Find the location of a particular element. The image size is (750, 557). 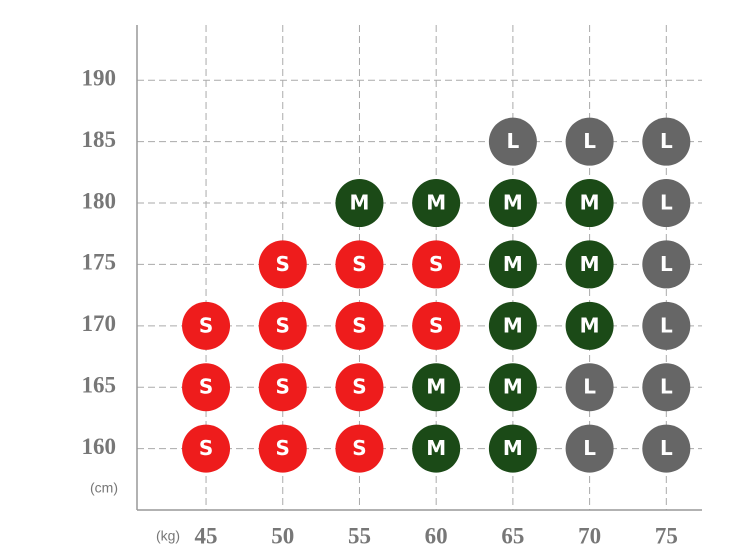

y-tick-label: 160 is located at coordinates (99, 446).